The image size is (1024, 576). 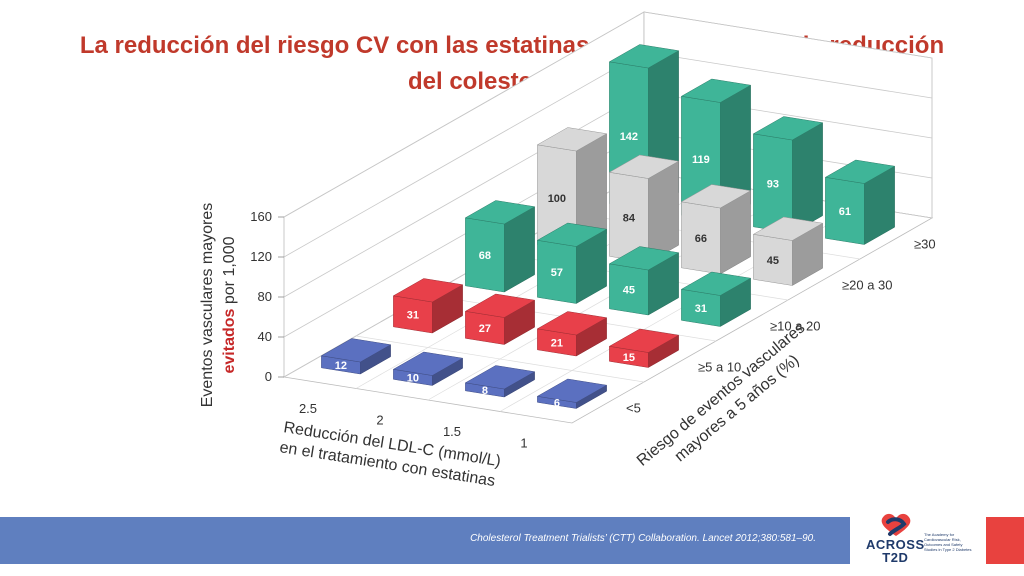 What do you see at coordinates (557, 199) in the screenshot?
I see `data-label: 100` at bounding box center [557, 199].